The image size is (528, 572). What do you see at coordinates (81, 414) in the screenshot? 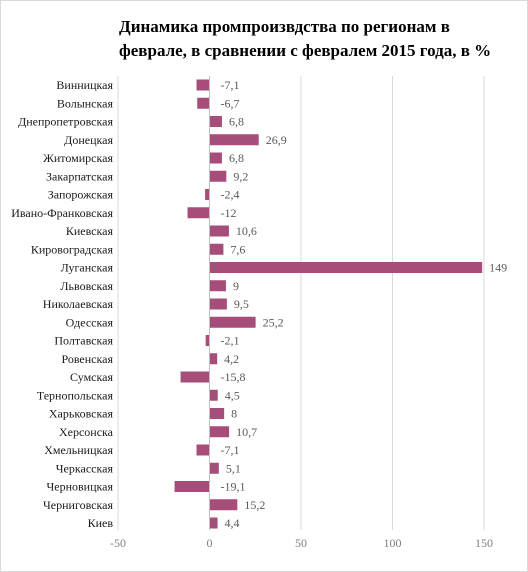
I see `category-label-19: Харьковская` at bounding box center [81, 414].